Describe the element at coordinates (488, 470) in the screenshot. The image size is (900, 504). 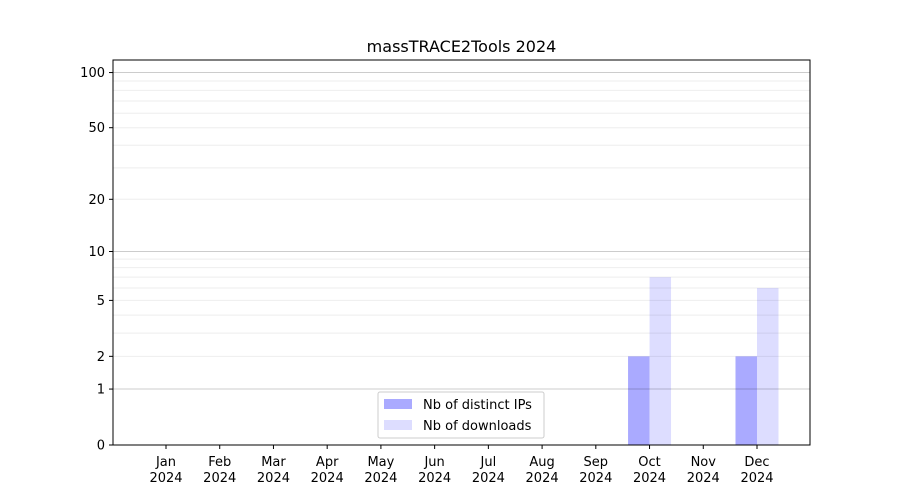
I see `x-tick-label: Jul 2024` at that location.